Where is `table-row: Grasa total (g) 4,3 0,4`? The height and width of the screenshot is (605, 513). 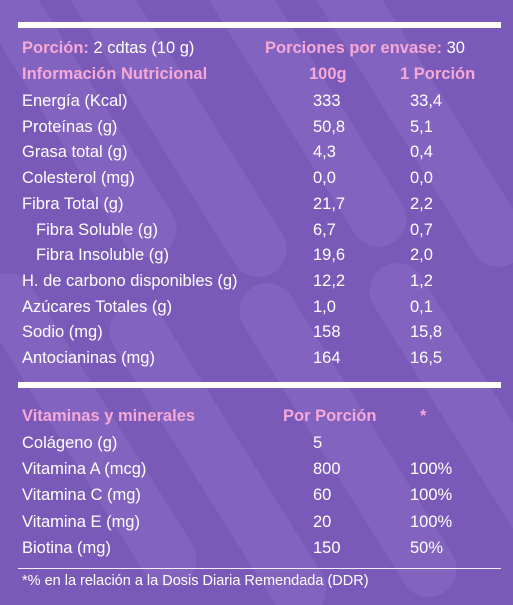 table-row: Grasa total (g) 4,3 0,4 is located at coordinates (256, 152).